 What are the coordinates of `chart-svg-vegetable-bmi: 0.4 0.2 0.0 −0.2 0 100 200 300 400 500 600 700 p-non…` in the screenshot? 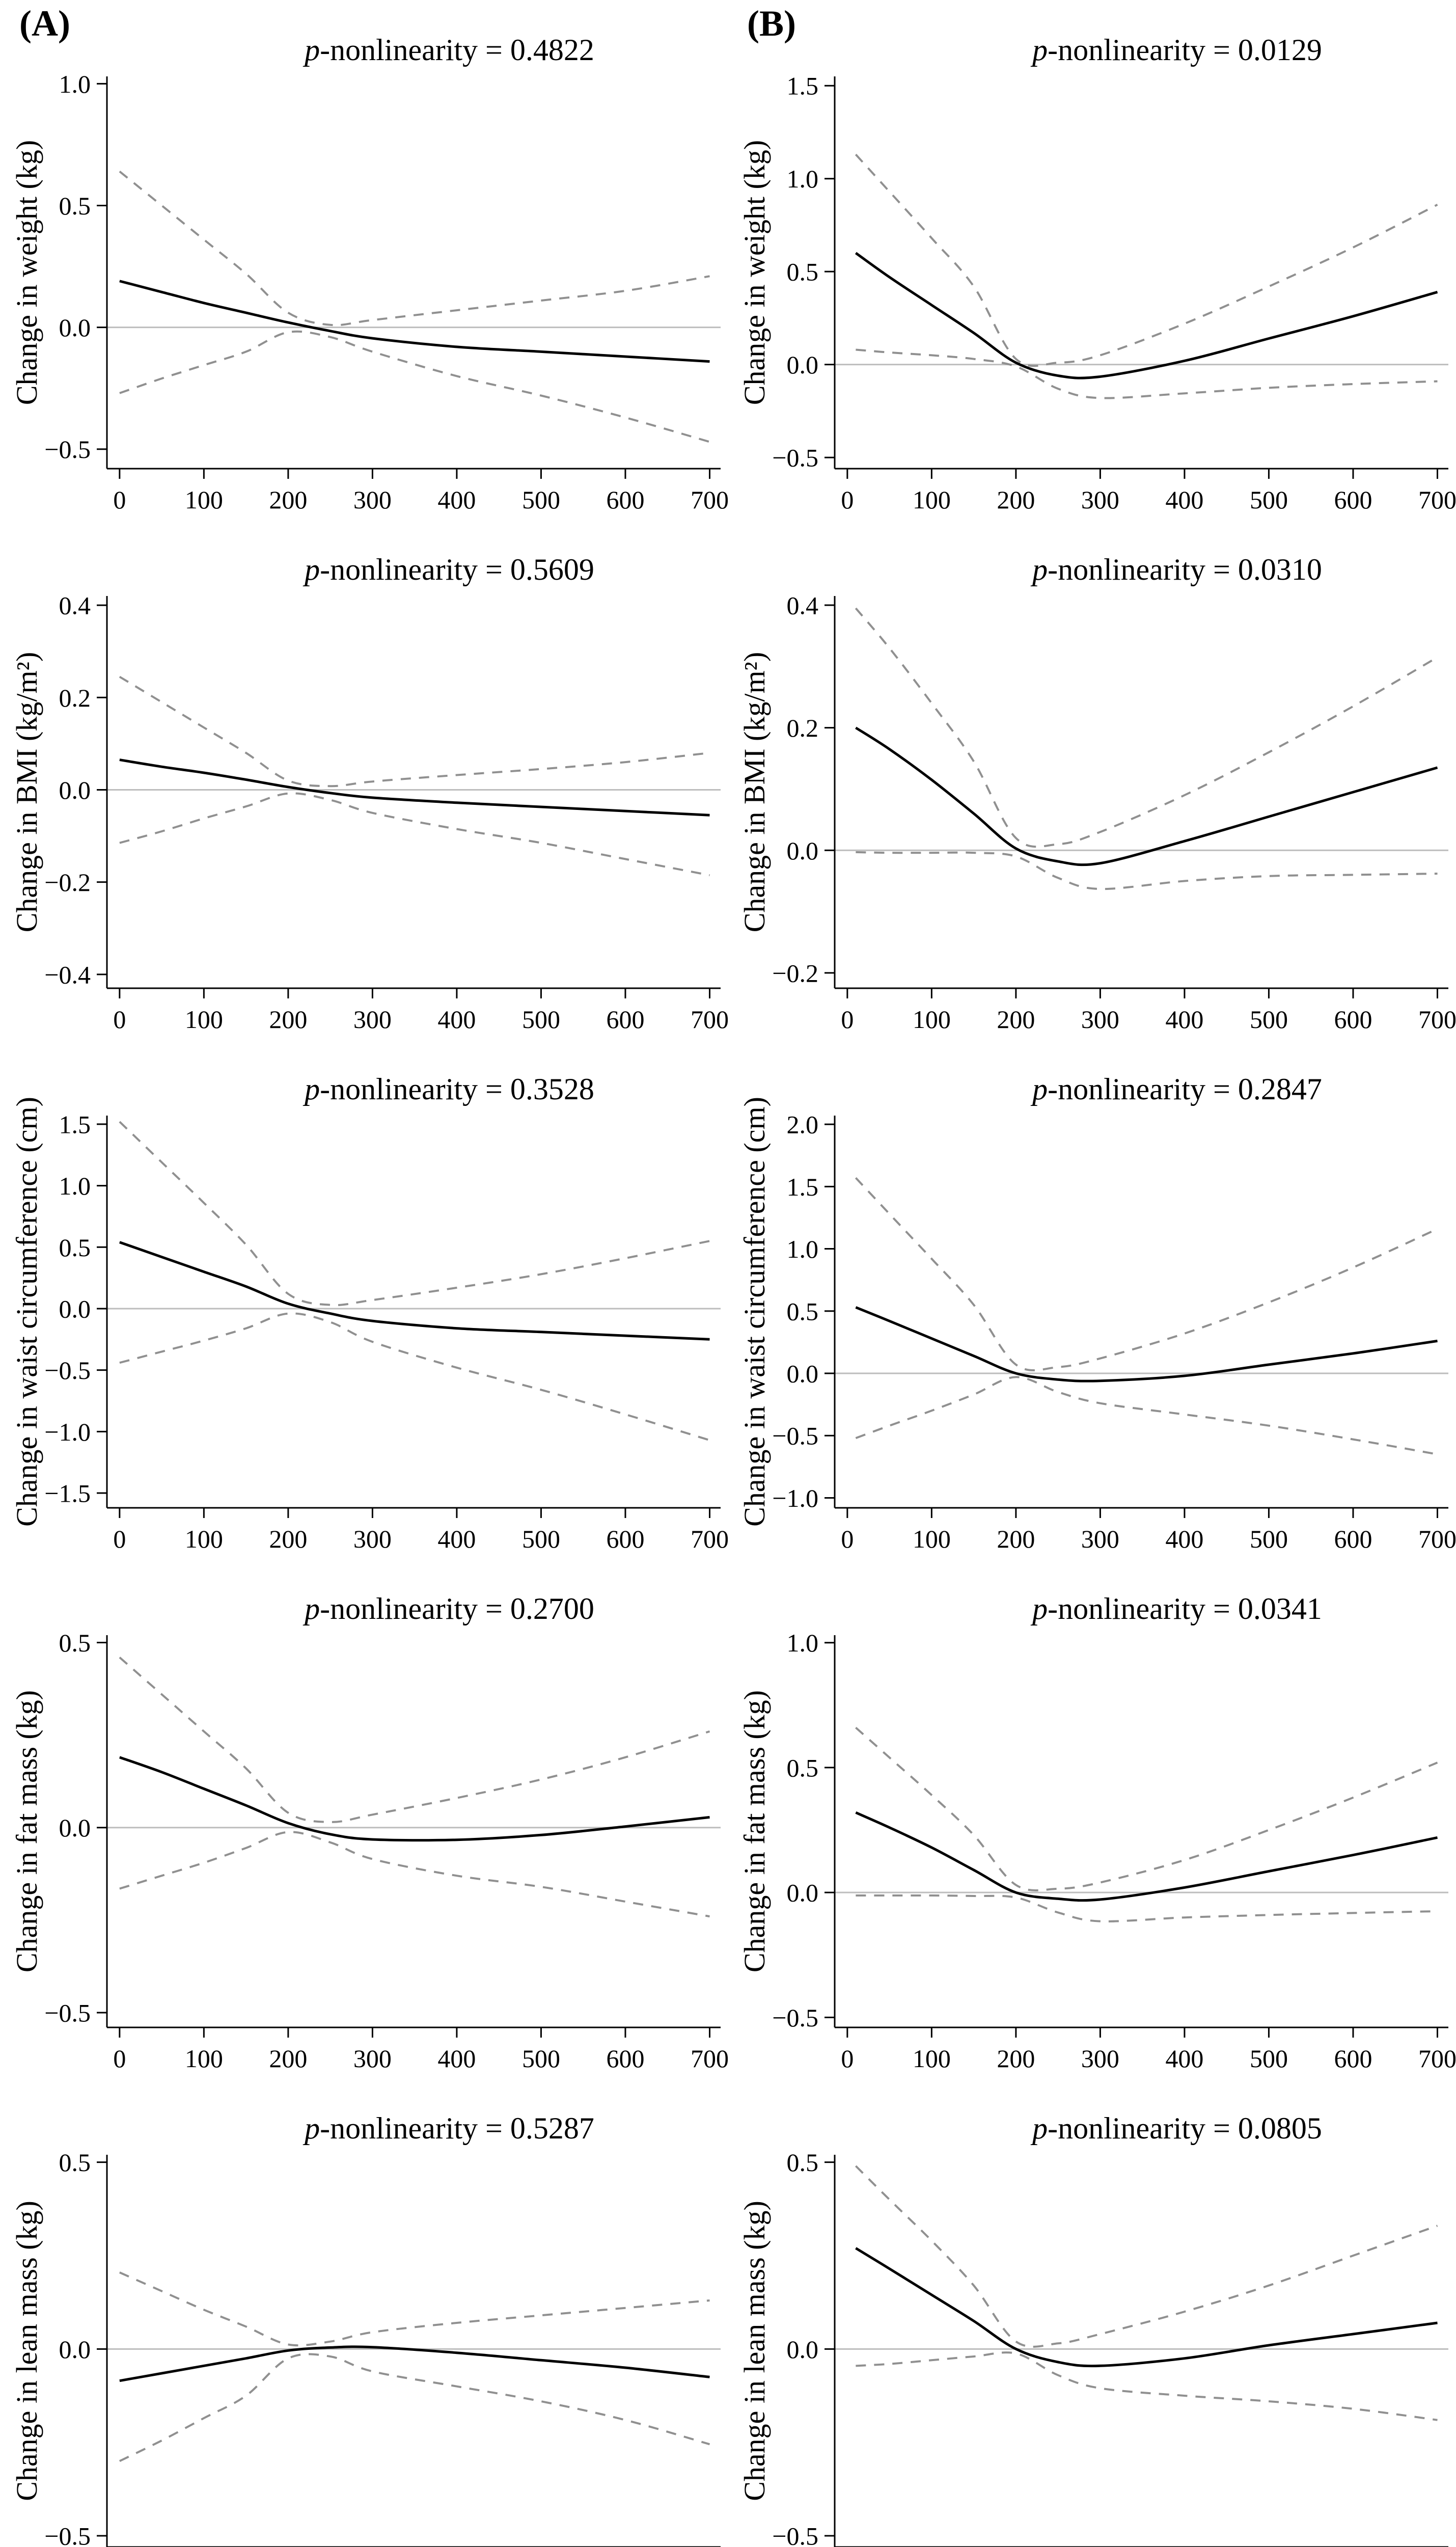 It's located at (1096, 793).